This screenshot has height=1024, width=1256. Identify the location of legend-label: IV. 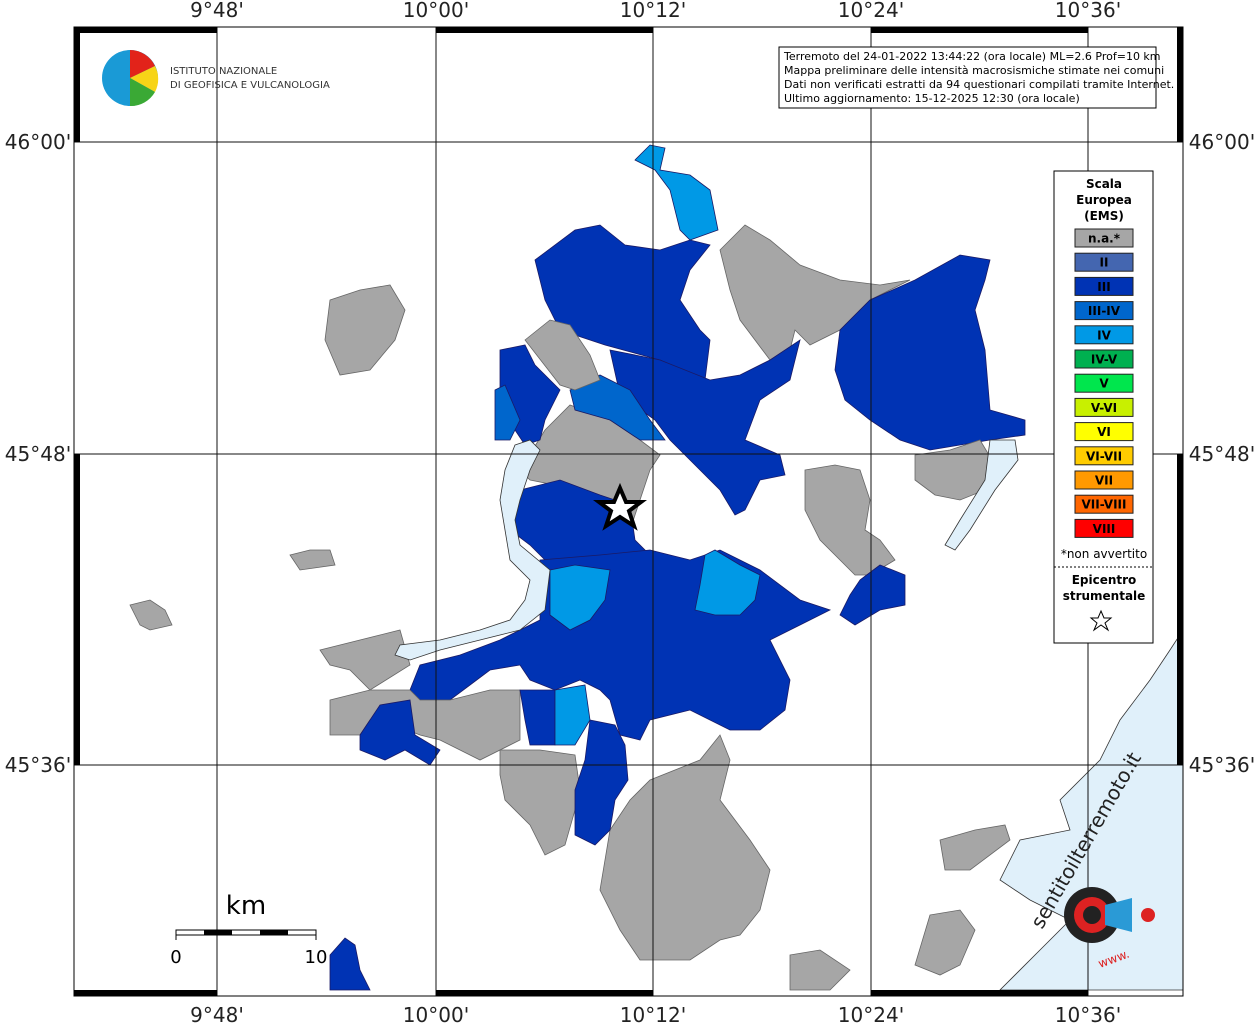
(1104, 335).